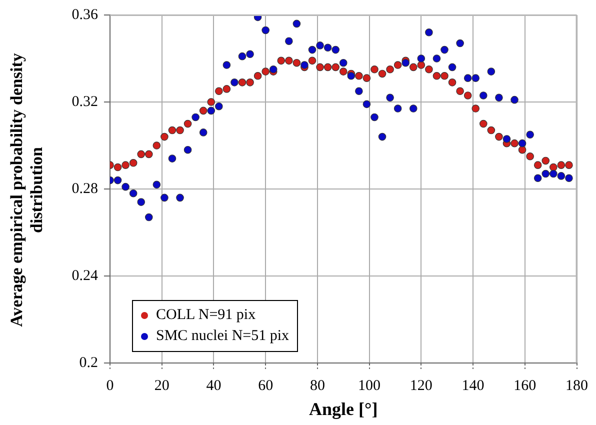 The image size is (596, 425). I want to click on y-axis-title: Average empirical probability density distribution, so click(27, 190).